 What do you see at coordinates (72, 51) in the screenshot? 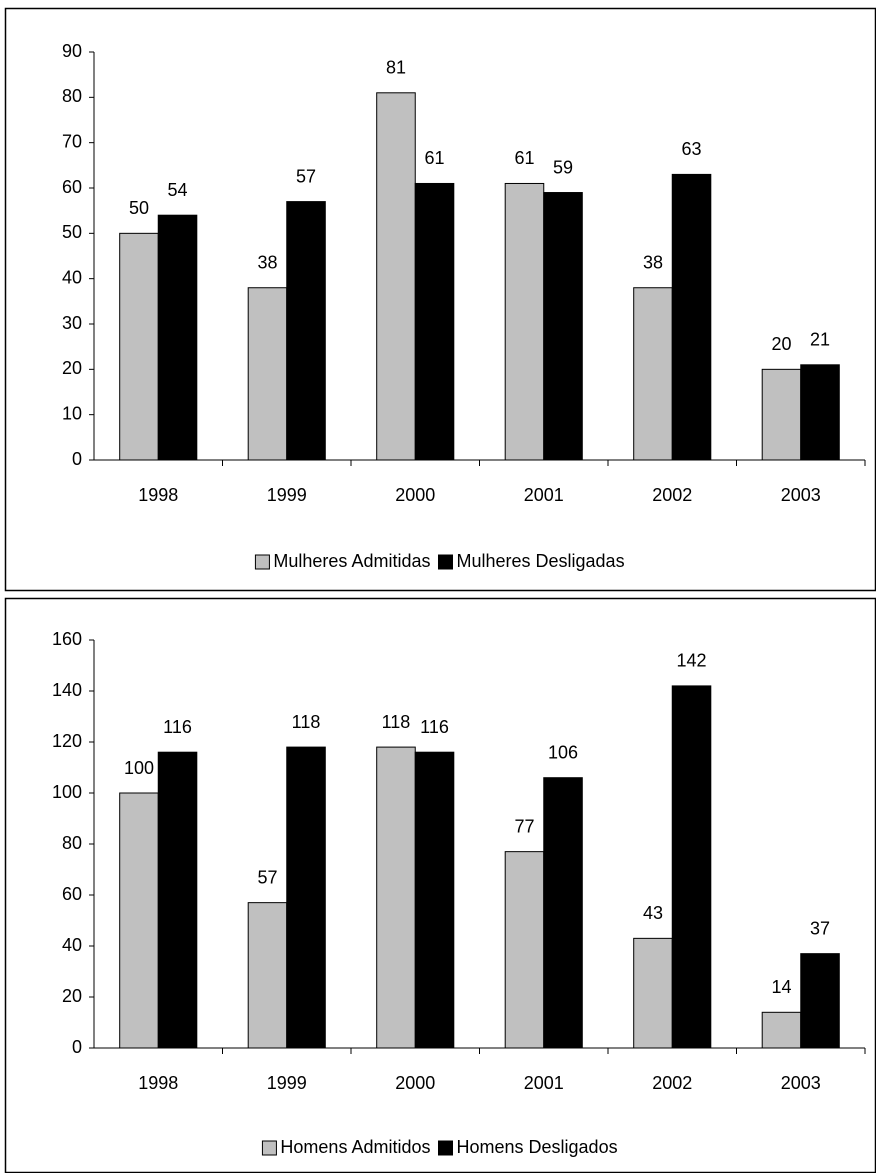
I see `y-tick-label: 90` at bounding box center [72, 51].